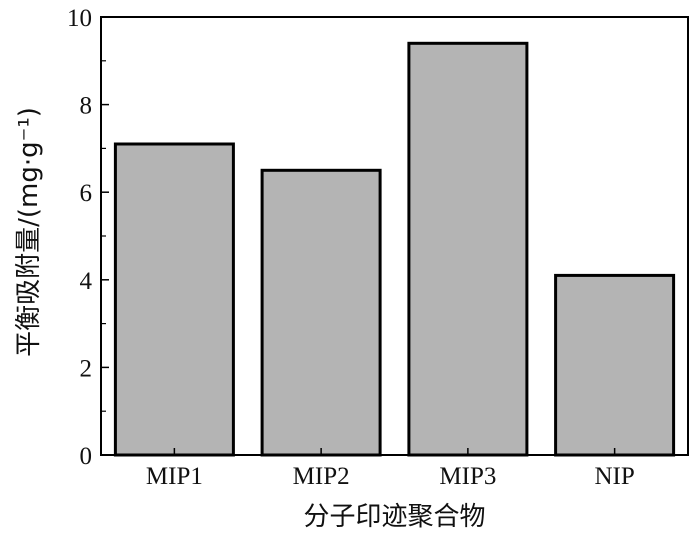  I want to click on x-axis-title: 分子印迹聚合物, so click(394, 517).